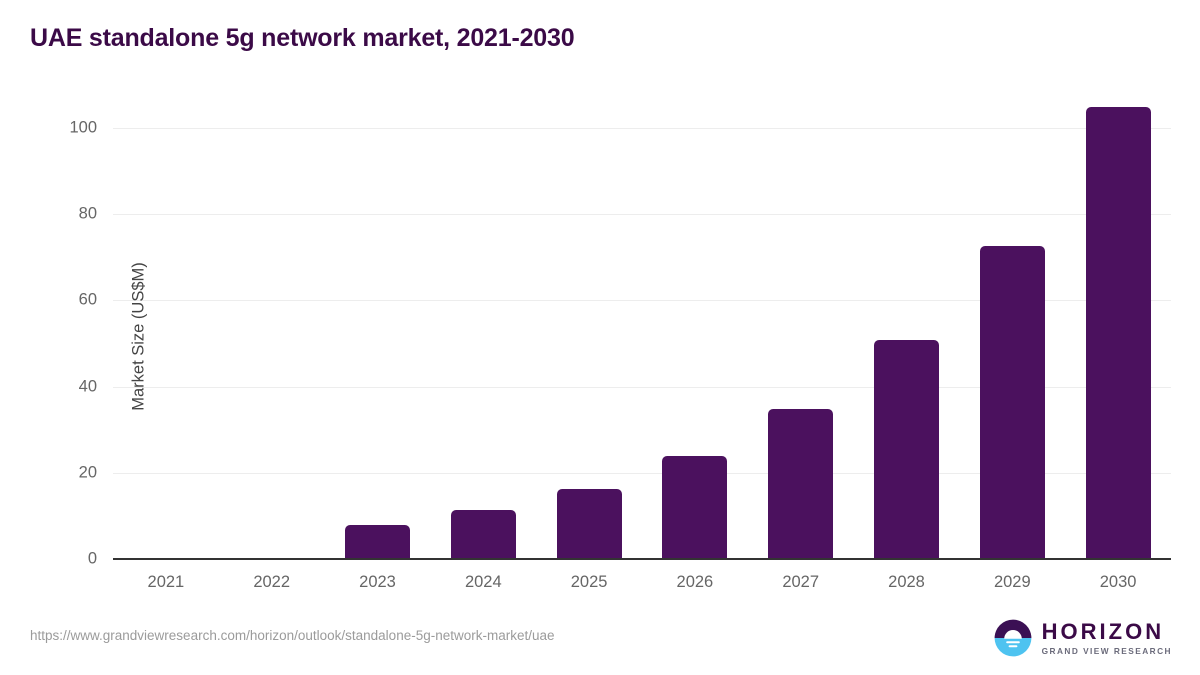  What do you see at coordinates (483, 534) in the screenshot?
I see `bar-2024` at bounding box center [483, 534].